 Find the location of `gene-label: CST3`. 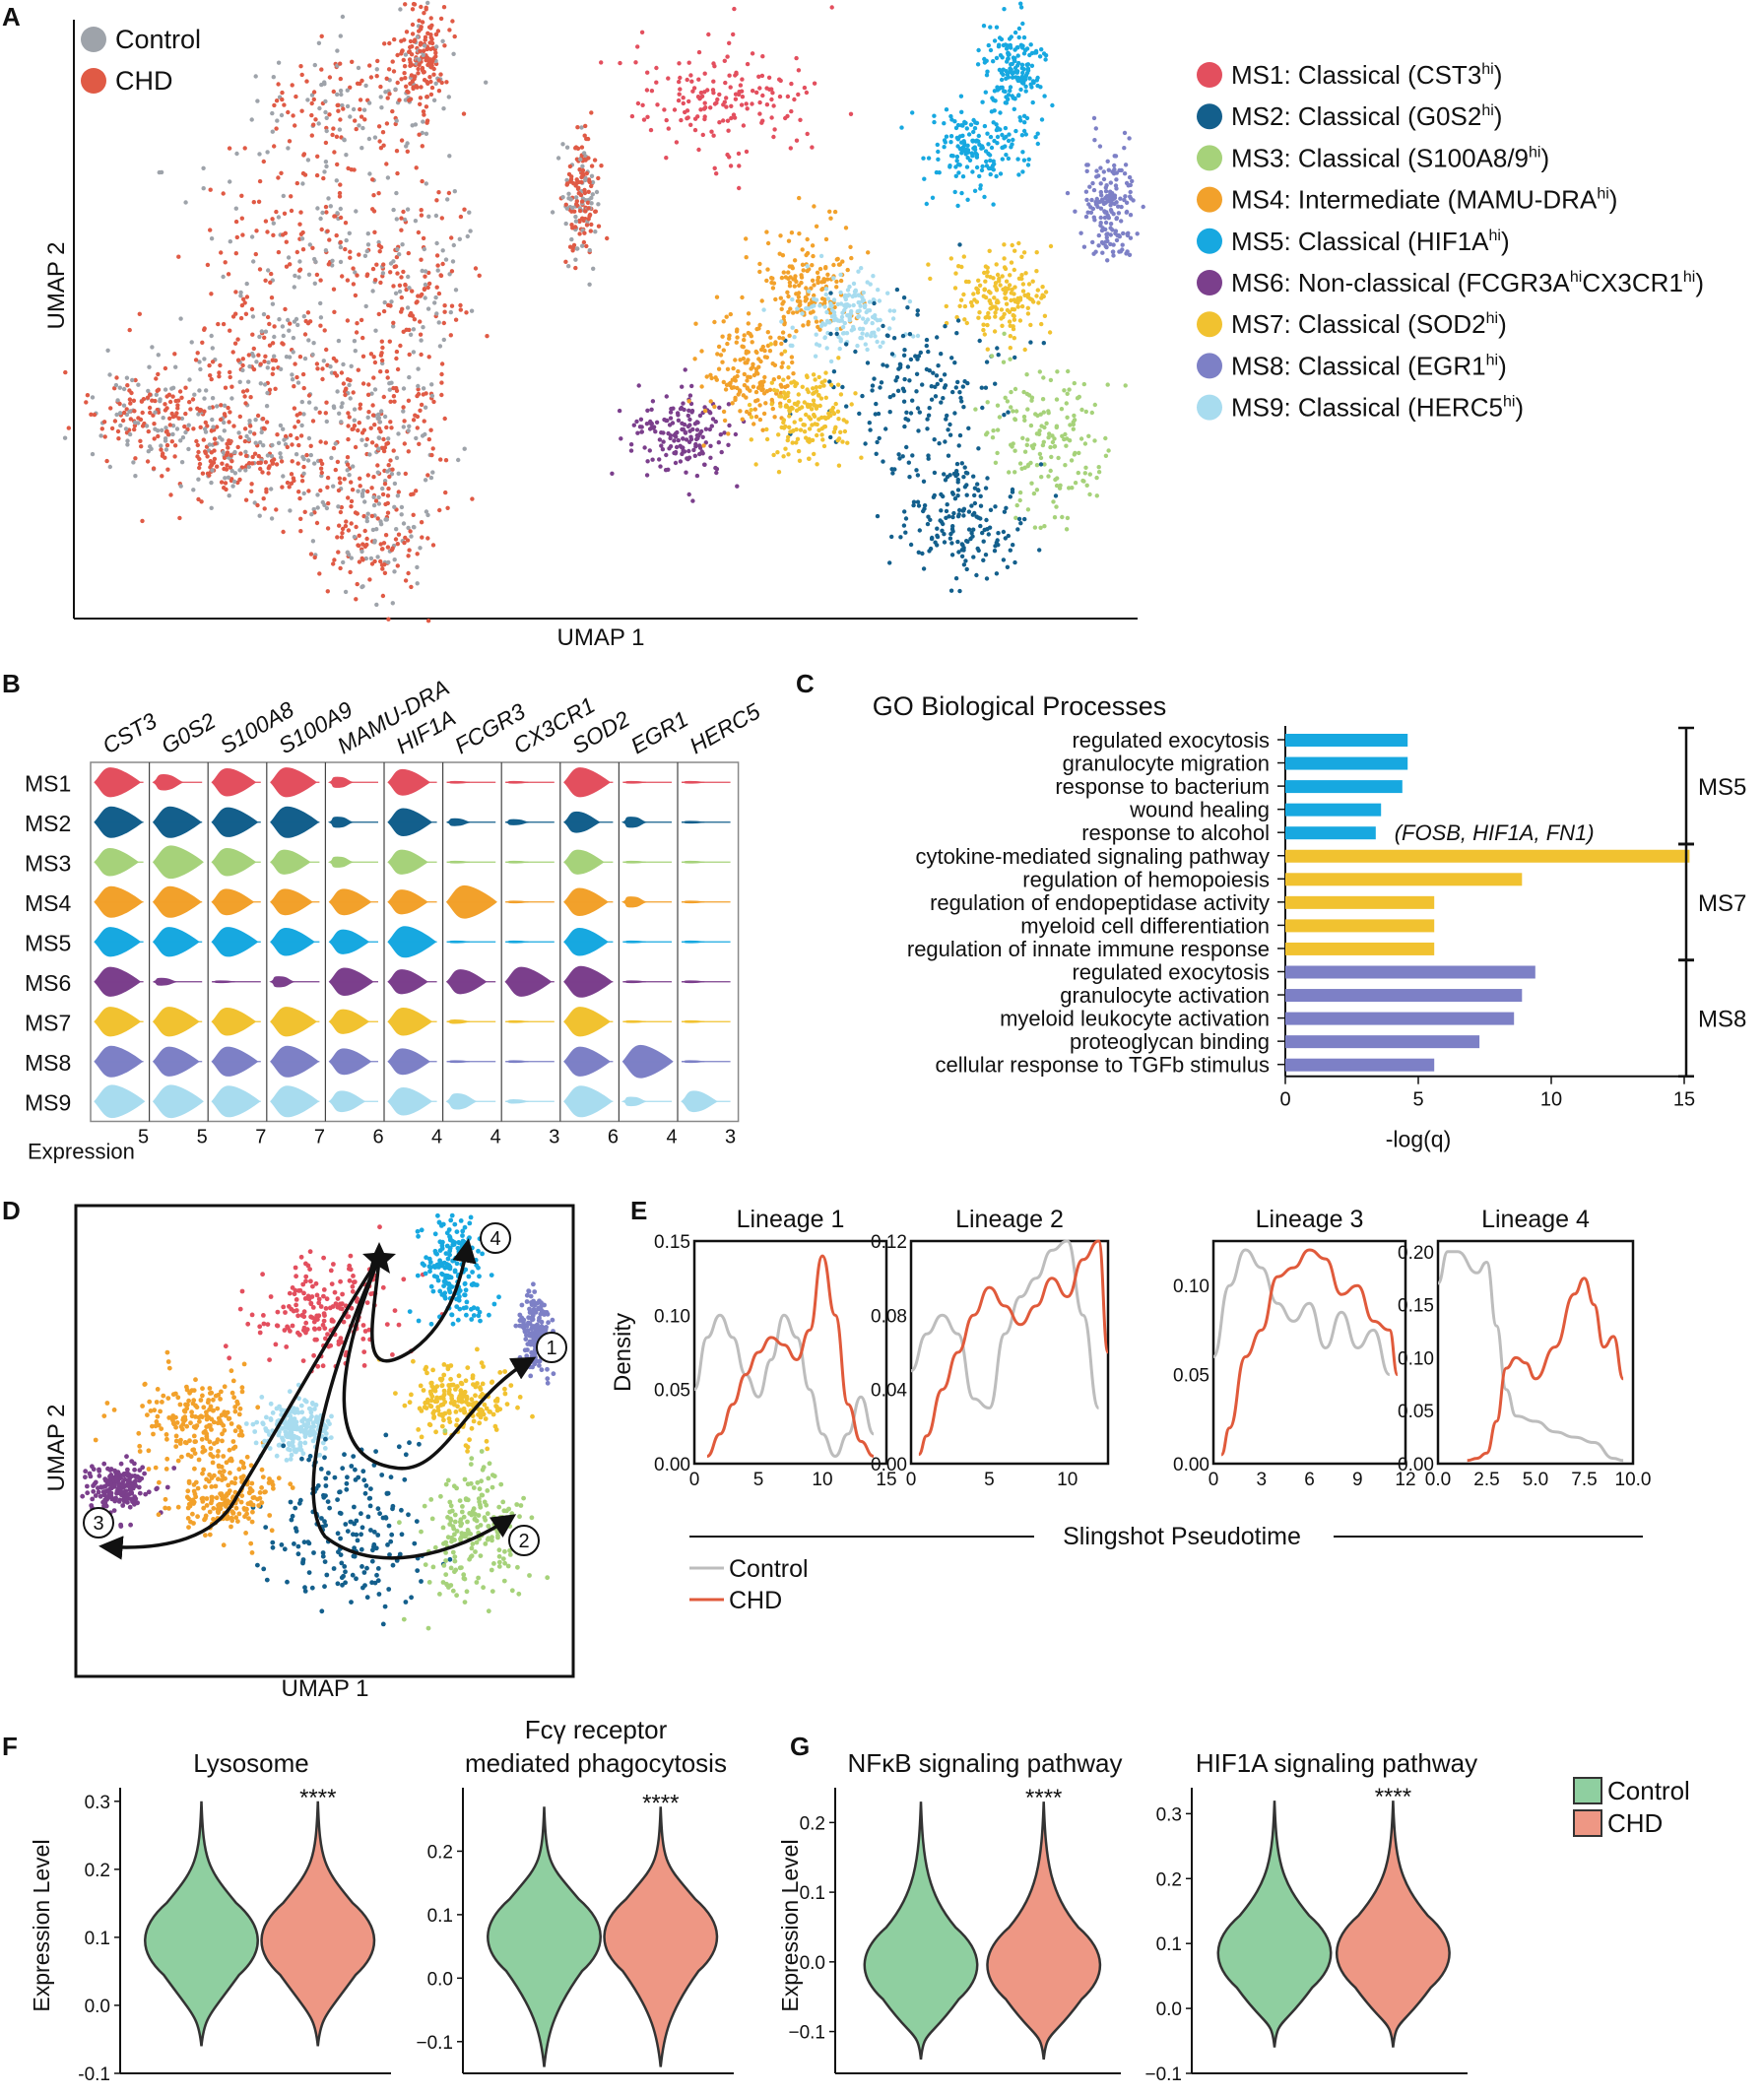

gene-label: CST3 is located at coordinates (130, 732).